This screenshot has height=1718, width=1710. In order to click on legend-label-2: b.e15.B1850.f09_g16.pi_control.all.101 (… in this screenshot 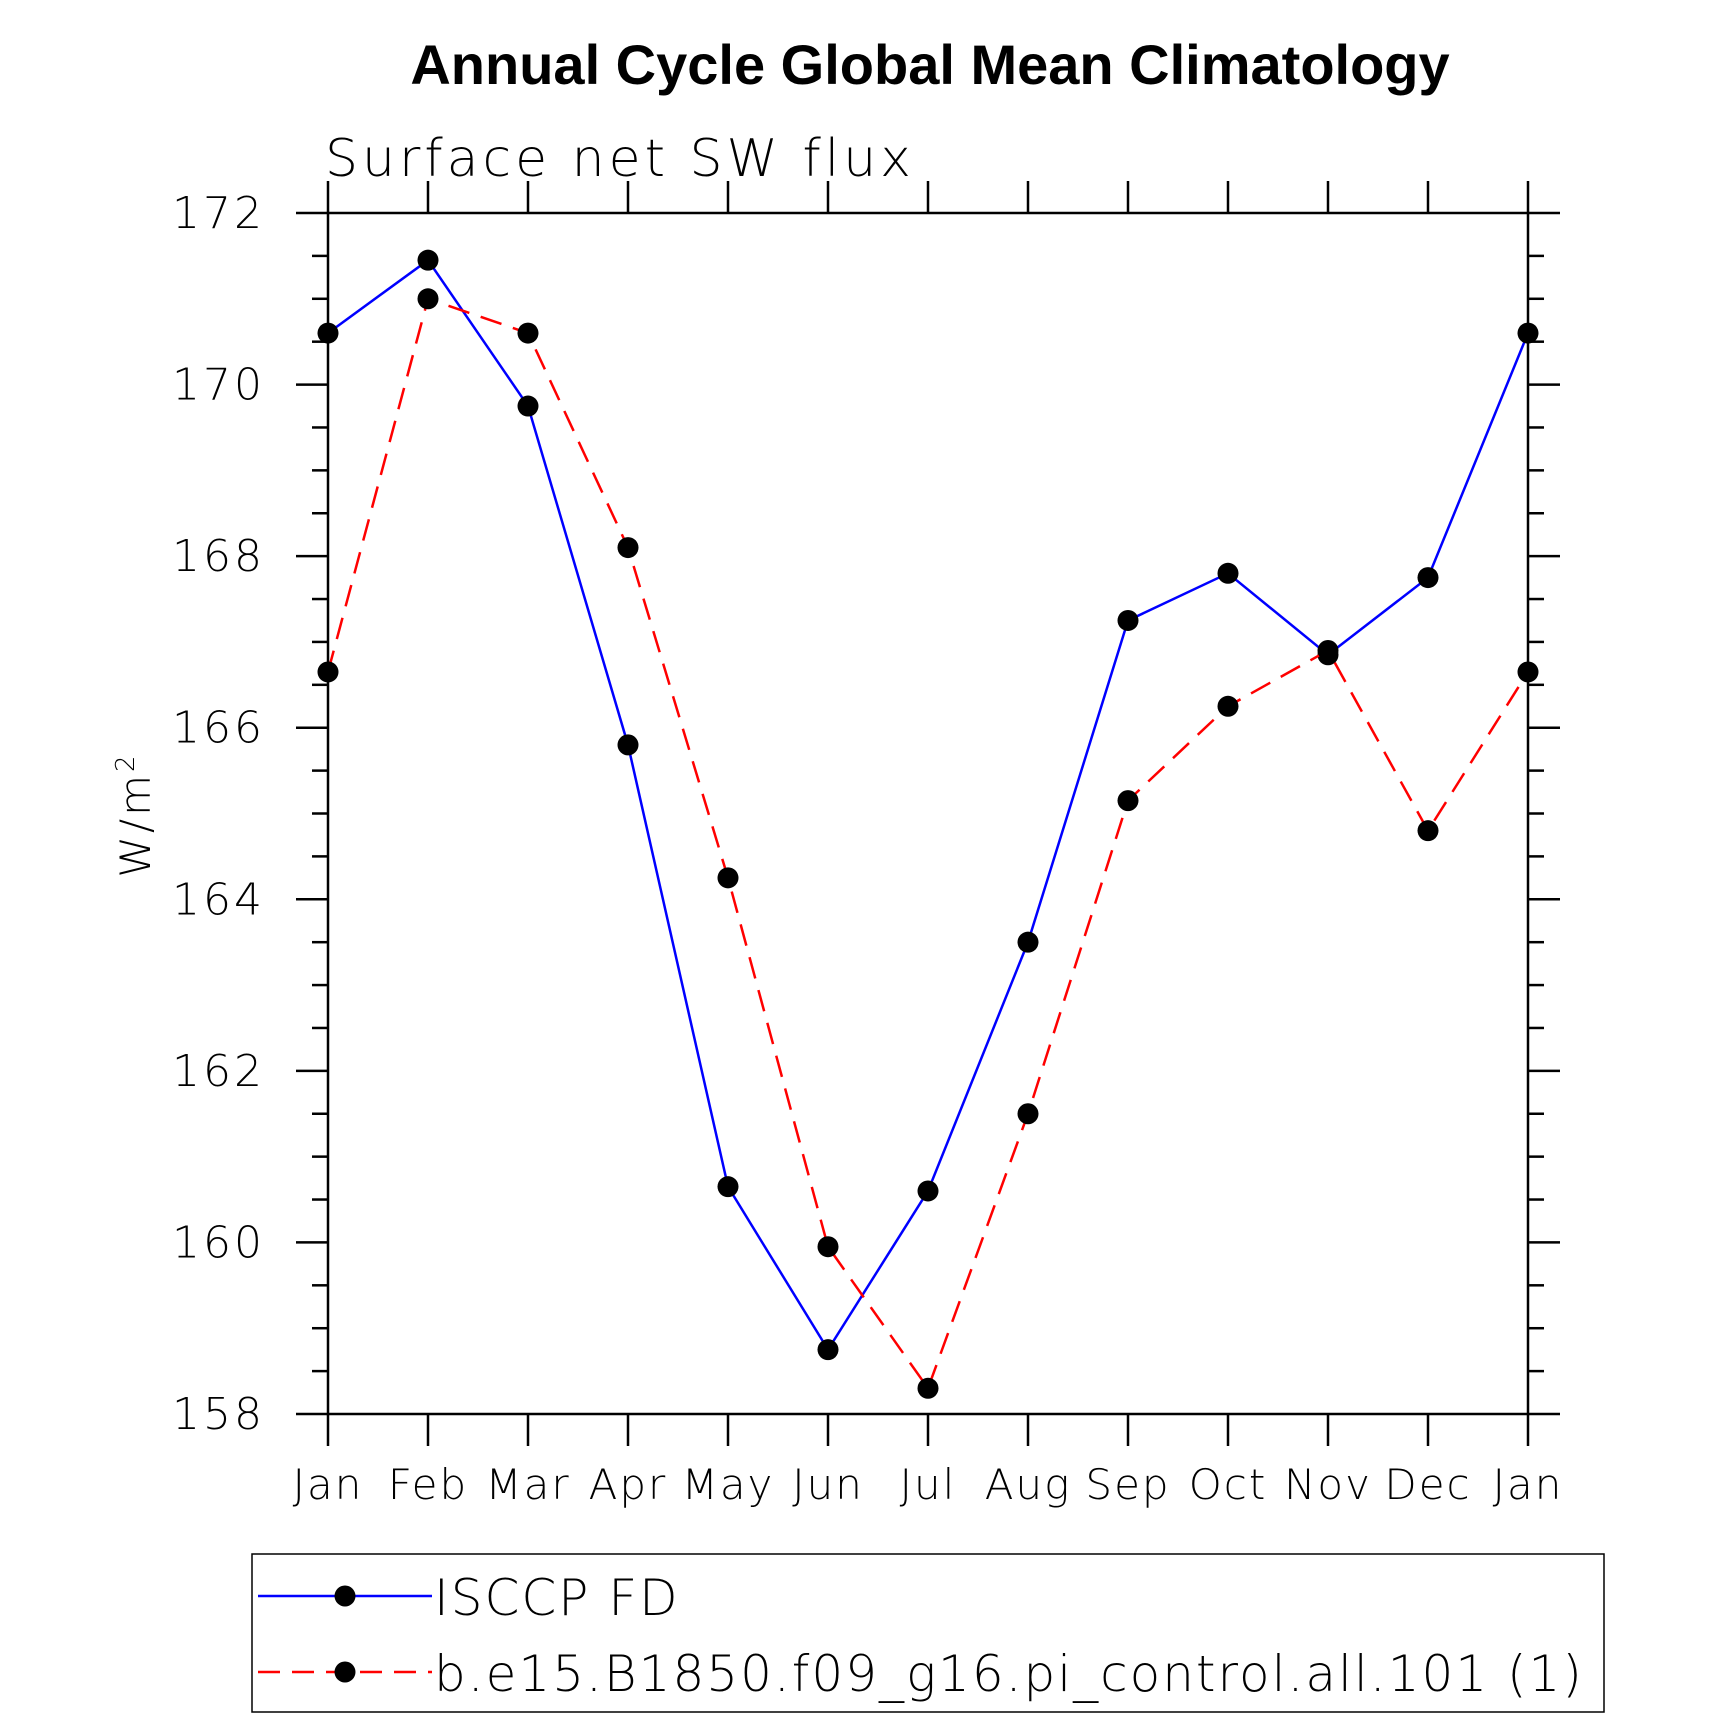, I will do `click(1009, 1674)`.